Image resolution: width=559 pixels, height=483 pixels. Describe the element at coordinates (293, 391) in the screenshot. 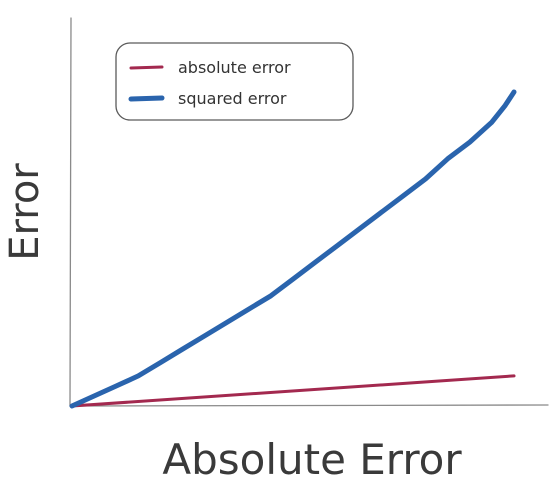

I see `series-line-absolute-error` at that location.